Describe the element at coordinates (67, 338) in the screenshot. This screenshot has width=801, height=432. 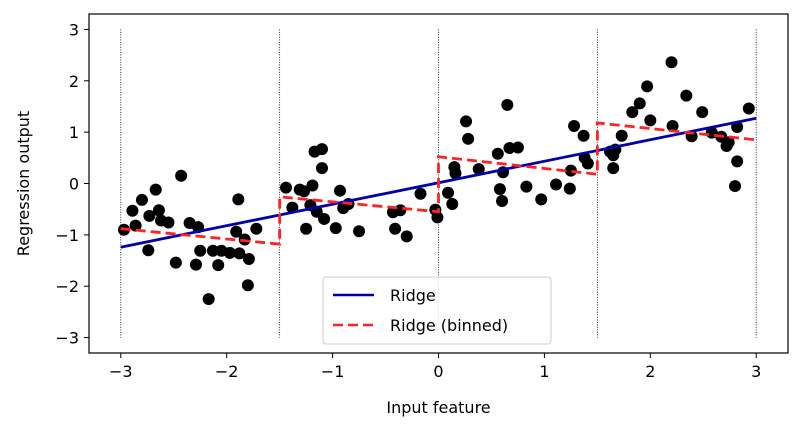
I see `y-tick-label: −3` at that location.